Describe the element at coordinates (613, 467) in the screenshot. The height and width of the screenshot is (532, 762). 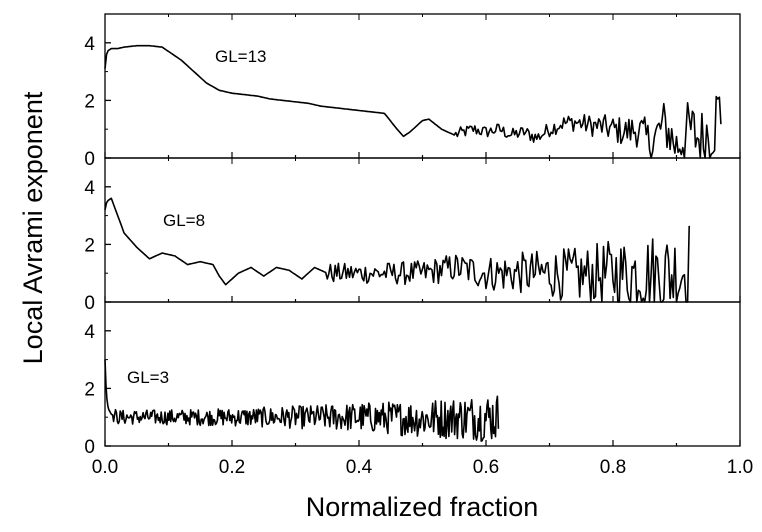
I see `x-tick-label: 0.8` at that location.